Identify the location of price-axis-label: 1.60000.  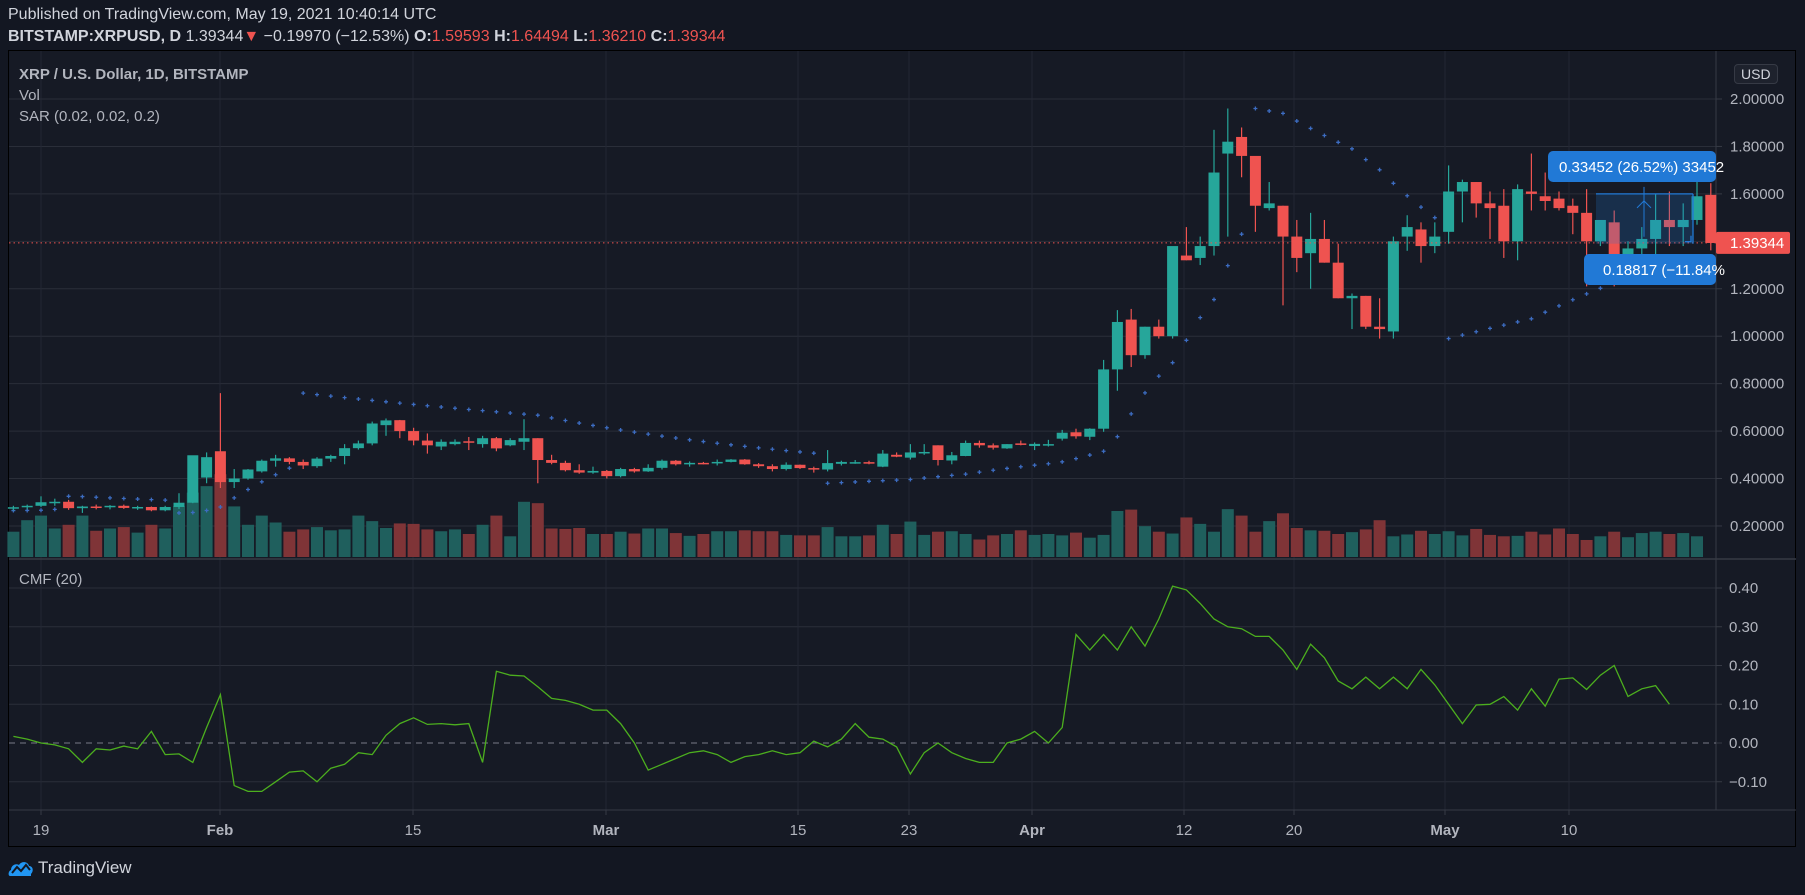
(1757, 194).